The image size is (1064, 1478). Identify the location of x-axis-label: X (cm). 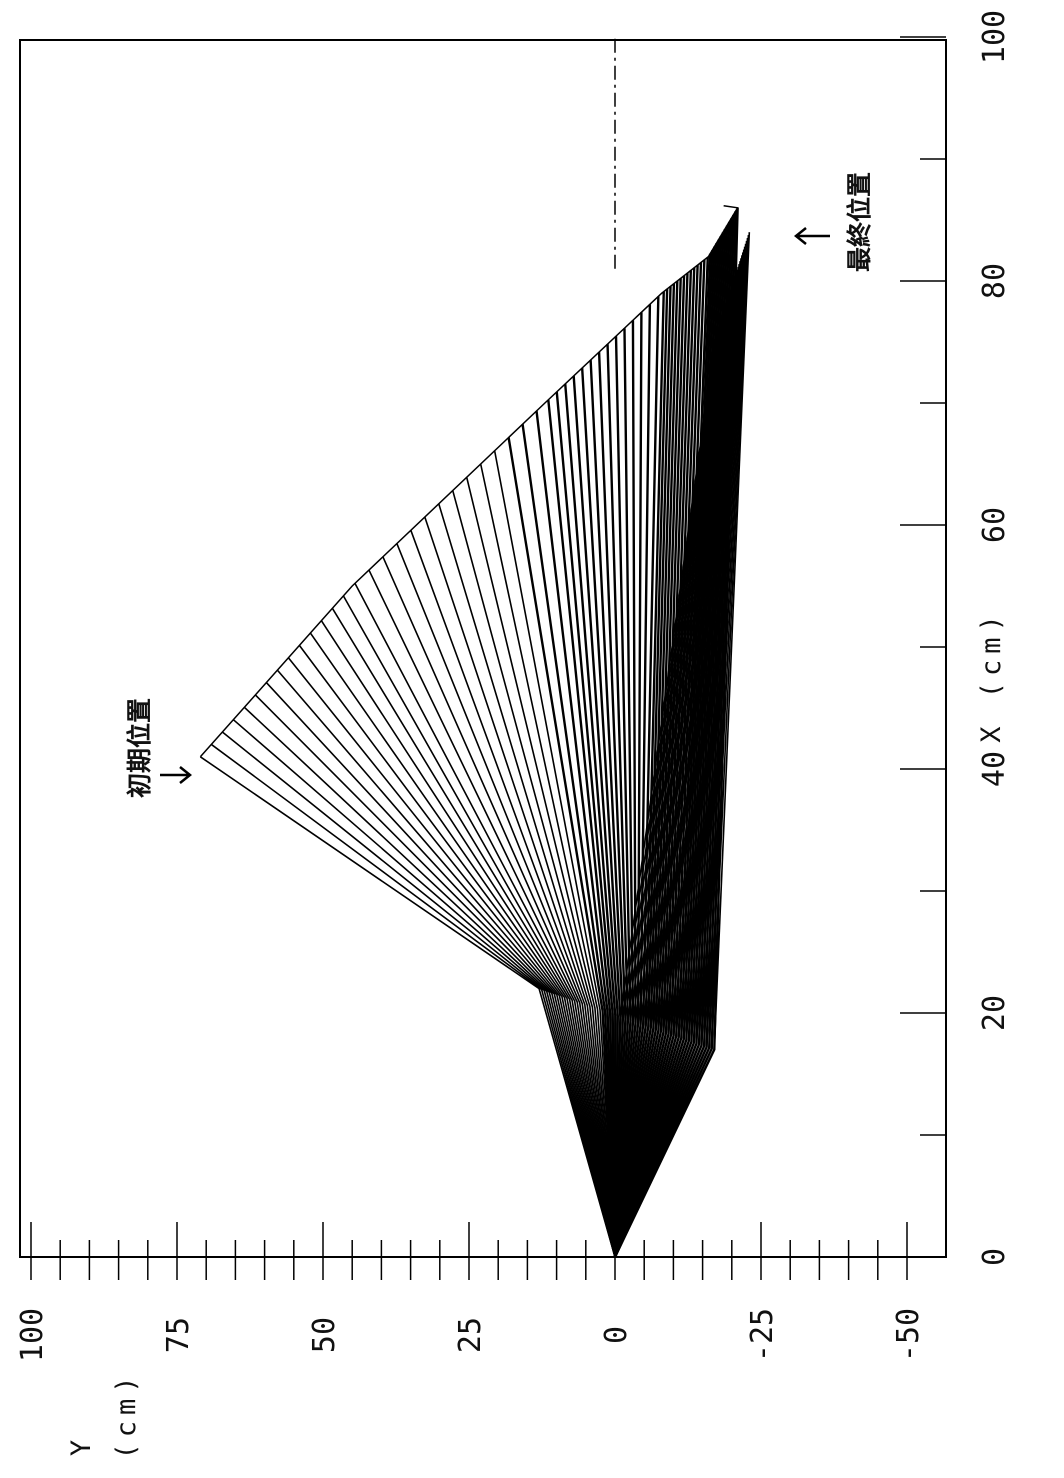
(991, 676).